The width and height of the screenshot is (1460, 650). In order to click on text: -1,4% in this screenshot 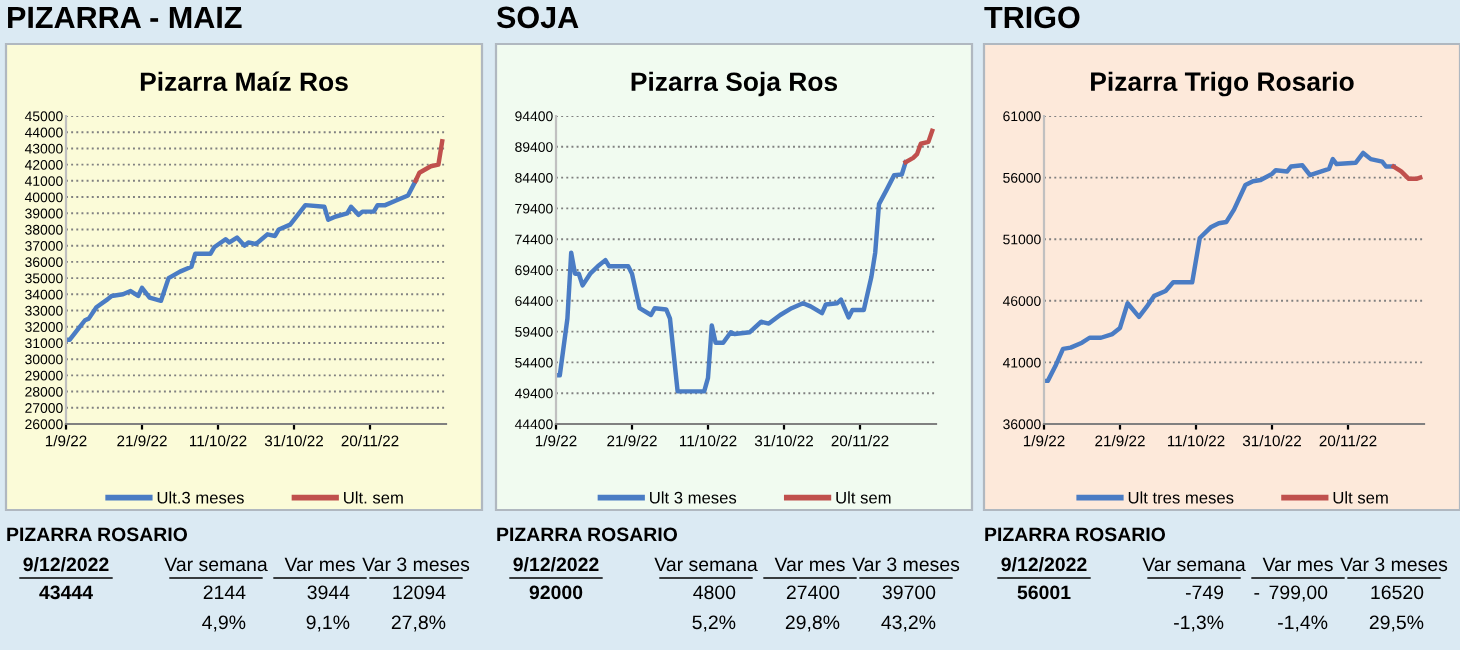, I will do `click(1303, 623)`.